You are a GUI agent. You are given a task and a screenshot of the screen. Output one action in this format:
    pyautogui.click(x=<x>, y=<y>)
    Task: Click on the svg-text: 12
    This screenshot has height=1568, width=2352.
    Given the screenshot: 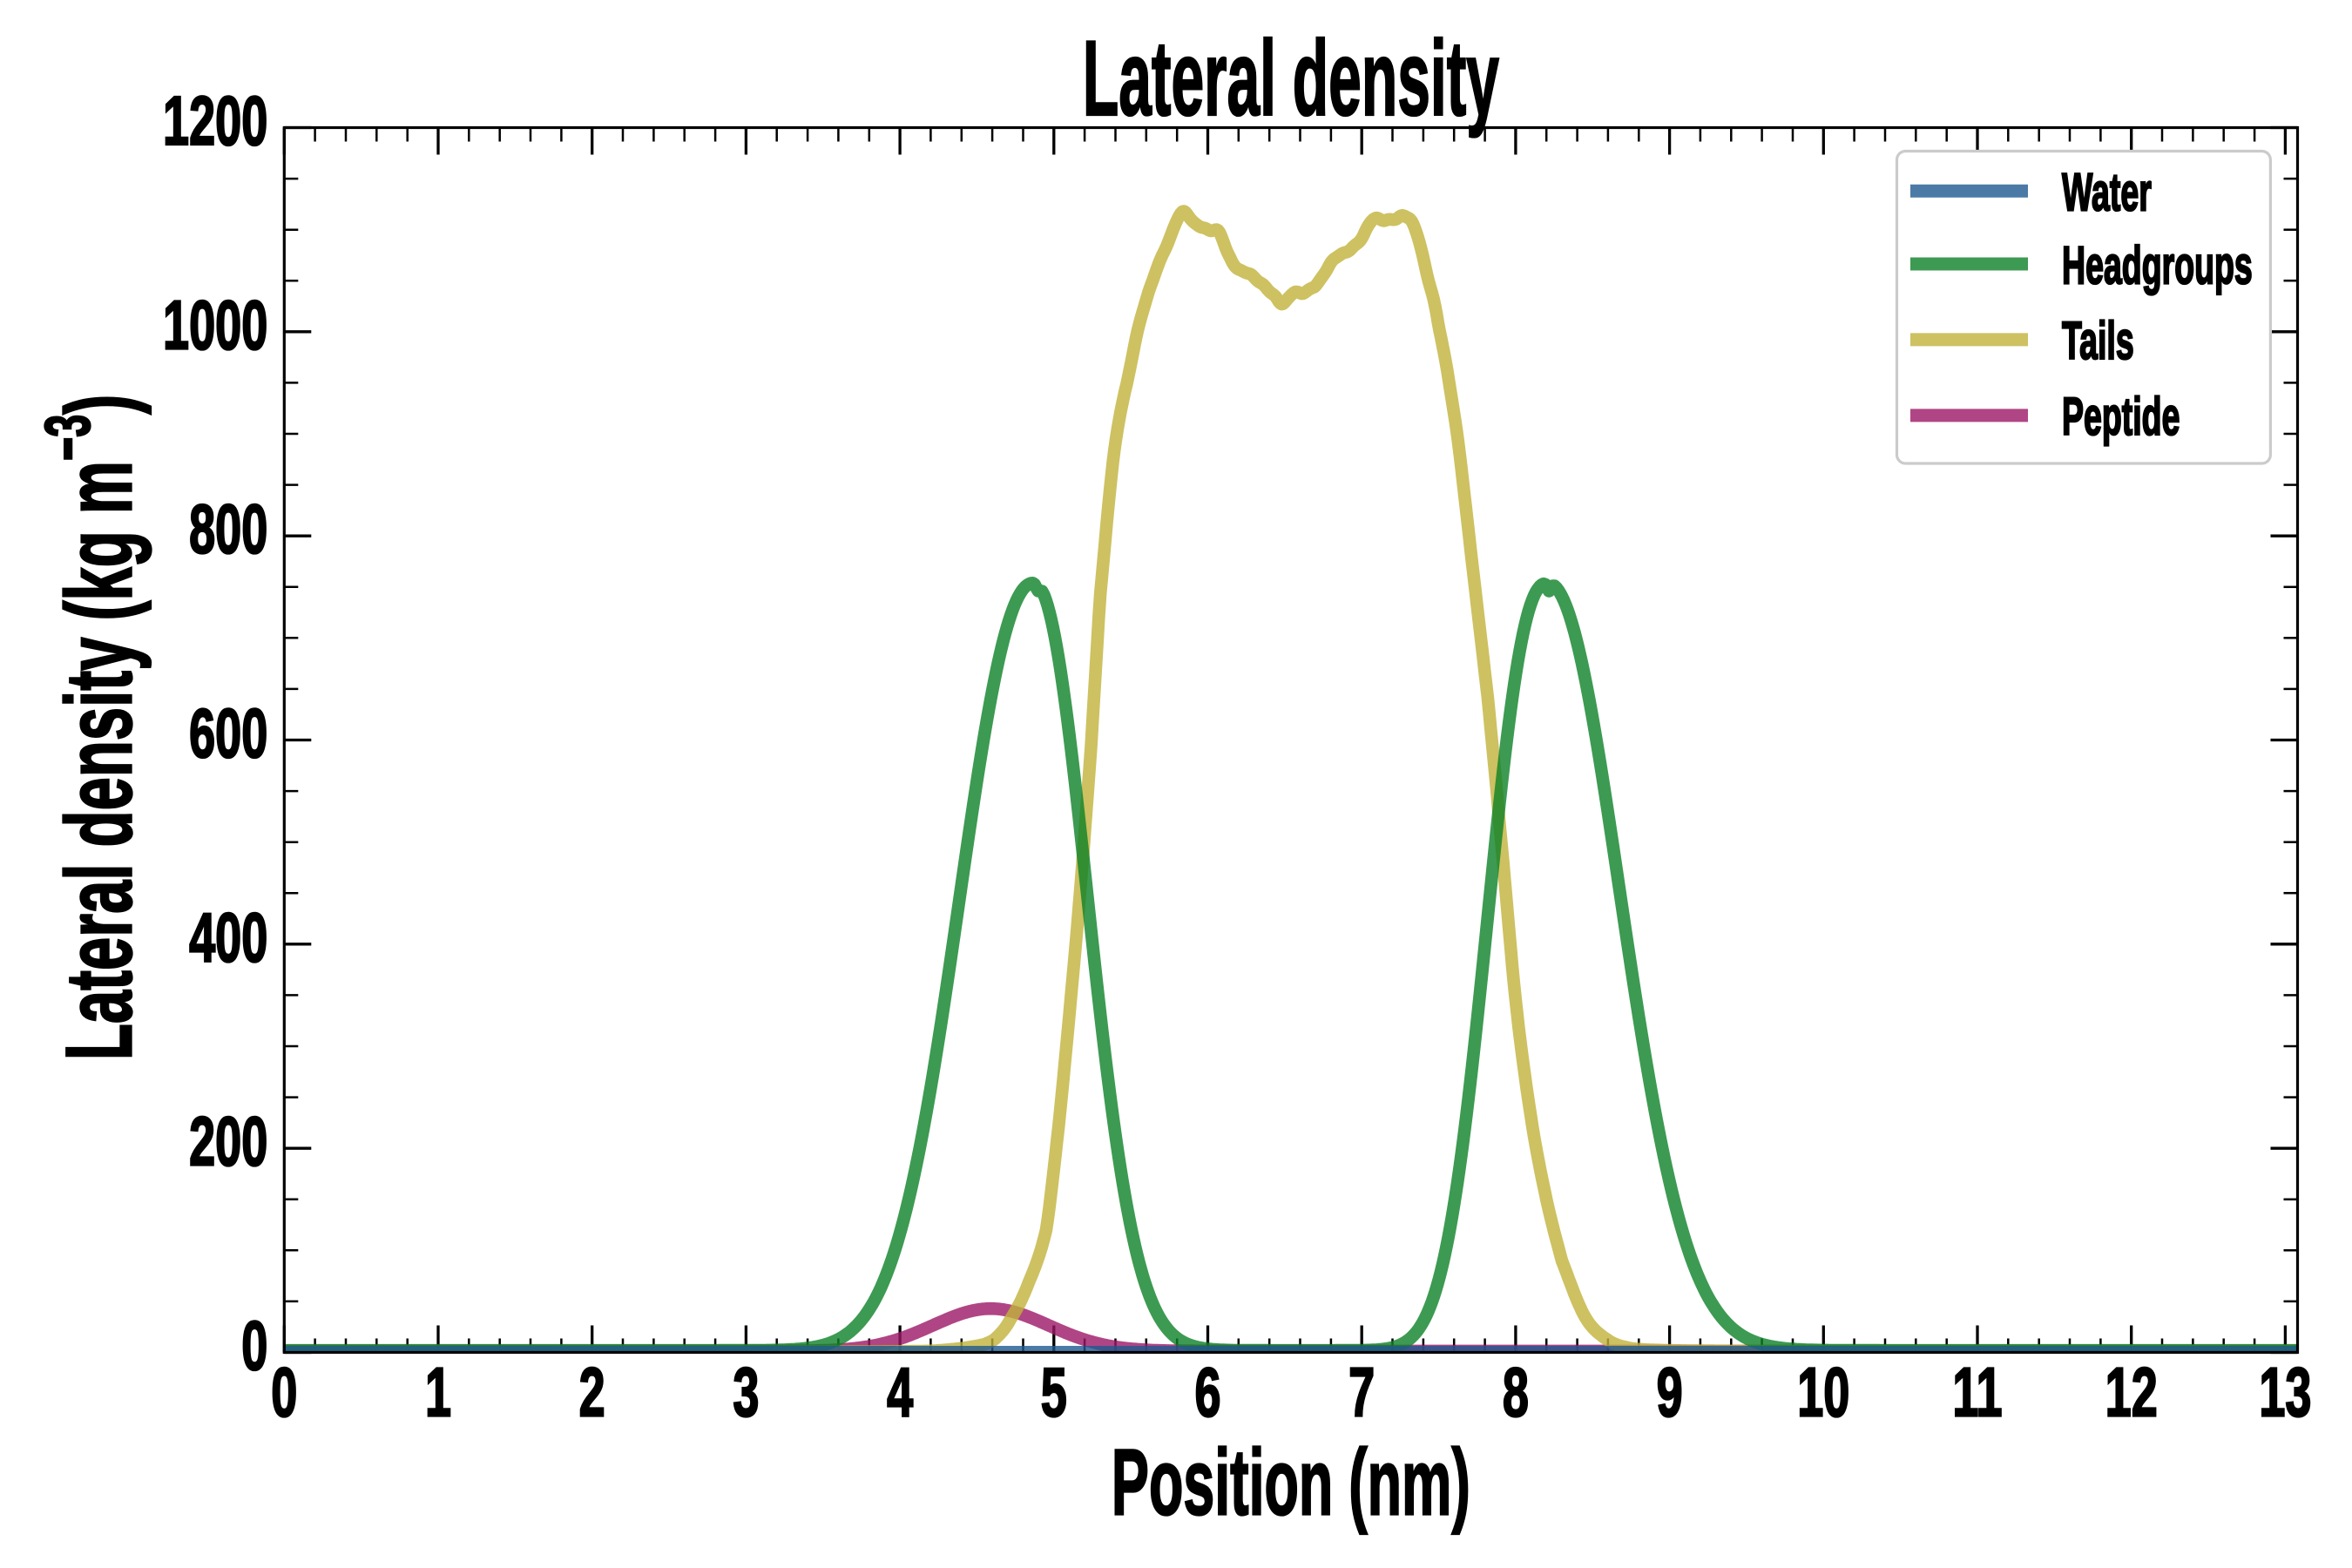 What is the action you would take?
    pyautogui.click(x=2132, y=1392)
    